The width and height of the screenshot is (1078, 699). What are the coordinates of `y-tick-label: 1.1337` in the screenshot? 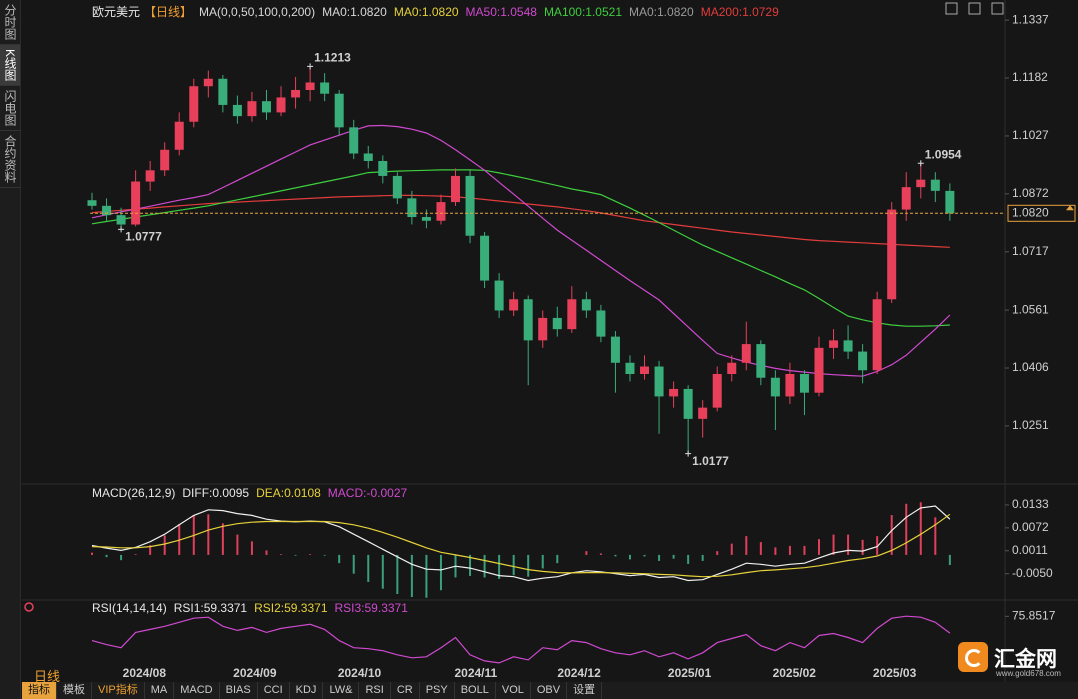 It's located at (1030, 19).